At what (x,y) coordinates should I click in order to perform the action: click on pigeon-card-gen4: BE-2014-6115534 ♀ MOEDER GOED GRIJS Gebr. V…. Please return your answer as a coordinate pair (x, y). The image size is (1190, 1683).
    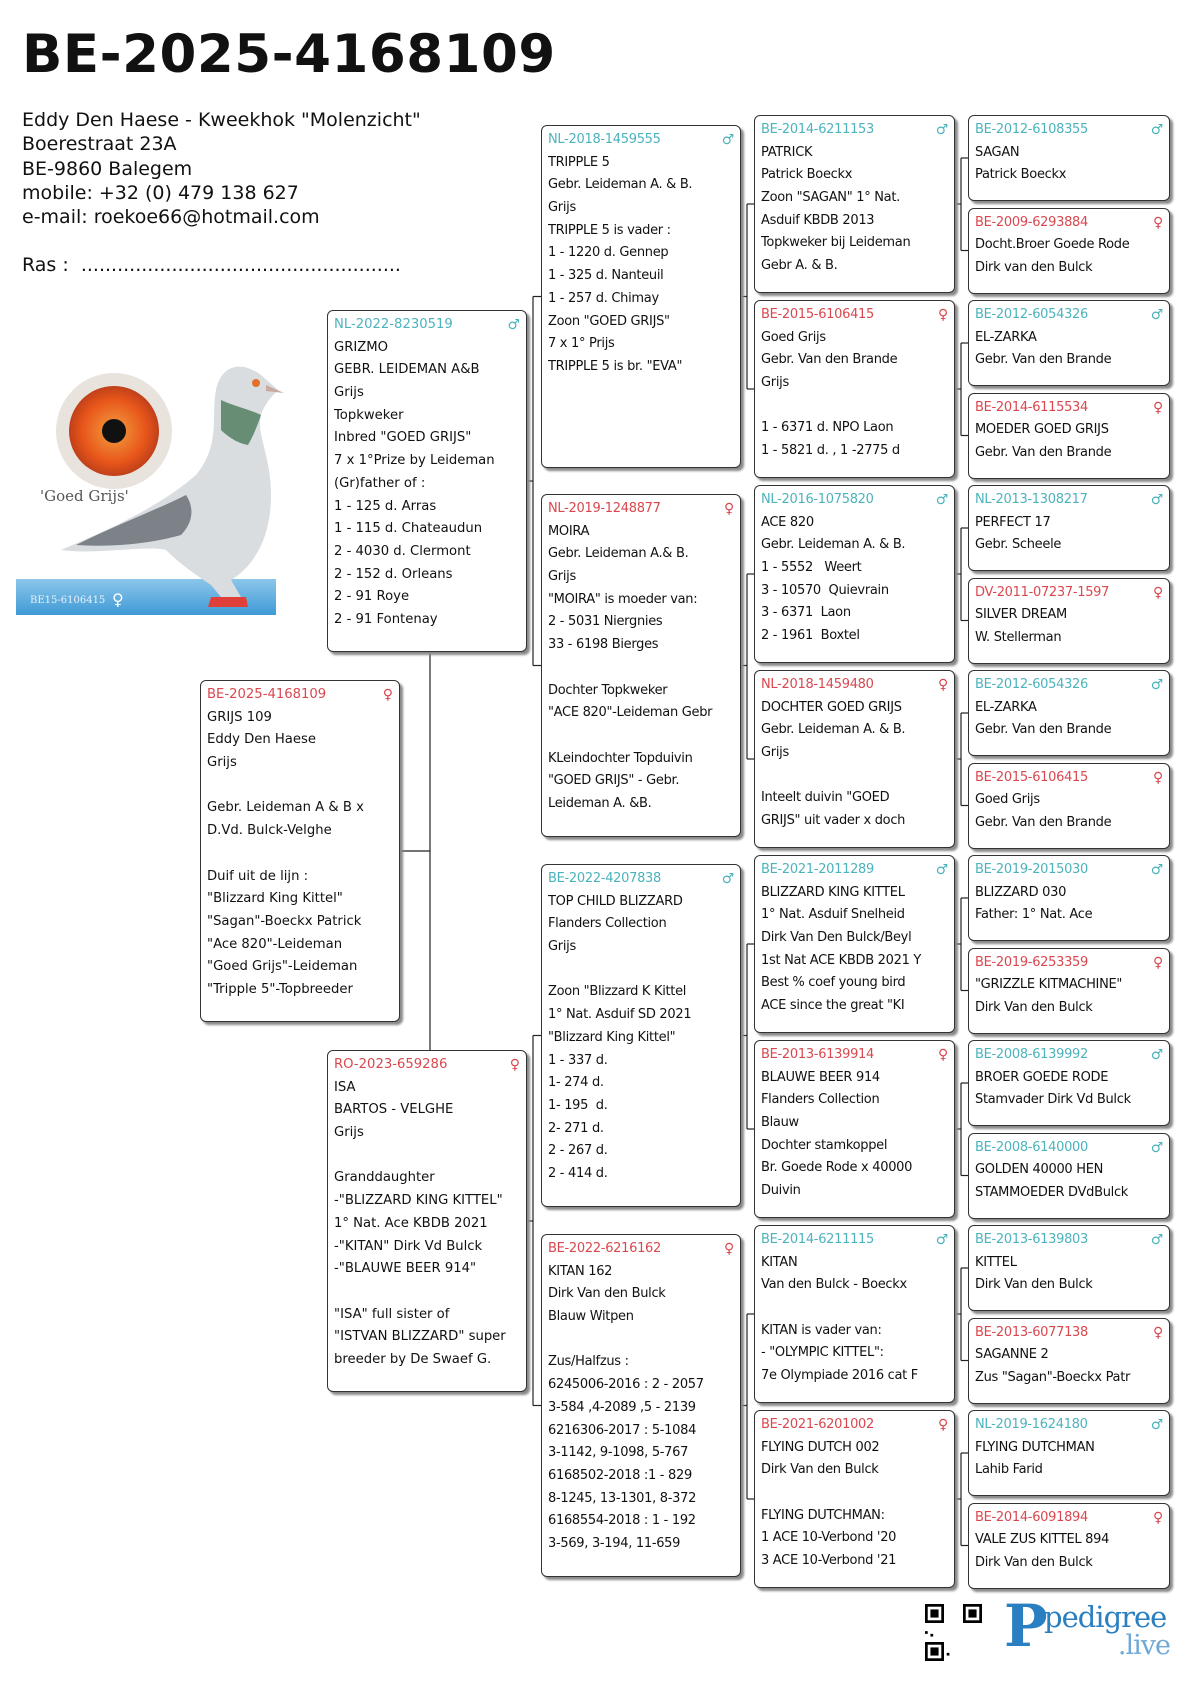
    Looking at the image, I should click on (1069, 435).